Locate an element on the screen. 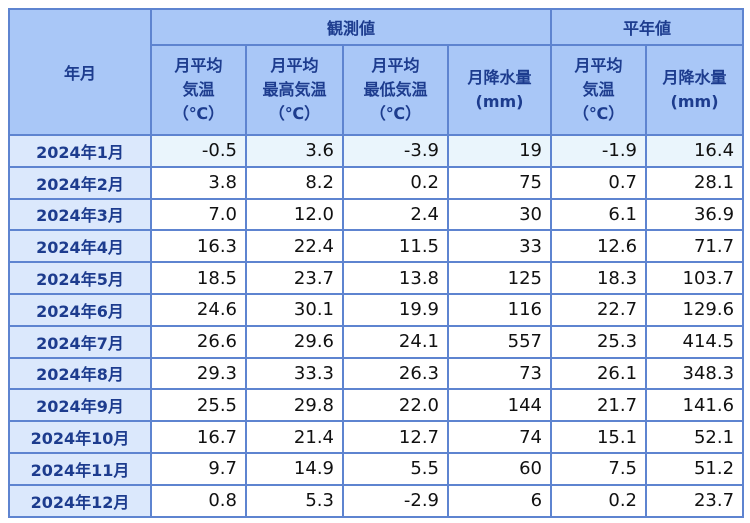  table-row: 2024年8月 29.3 33.3 26.3 73 26.1 348.3 is located at coordinates (376, 373).